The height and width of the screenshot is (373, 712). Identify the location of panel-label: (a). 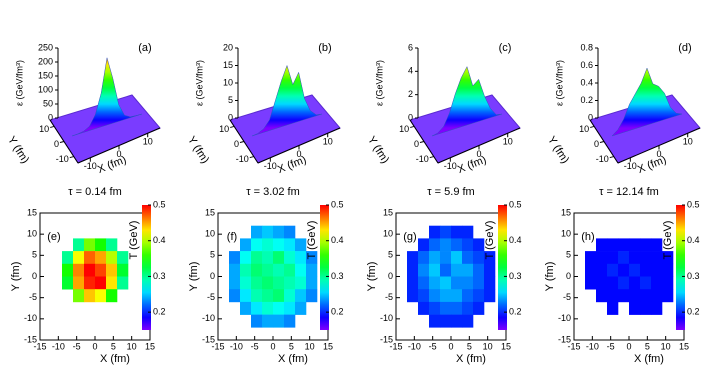
(144, 48).